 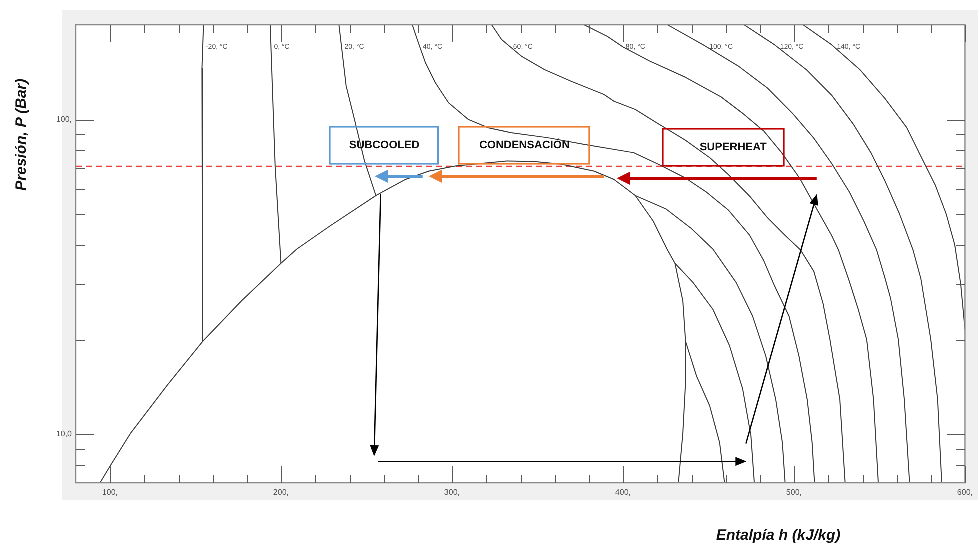 What do you see at coordinates (778, 535) in the screenshot?
I see `x-axis-title: Entalpía h (kJ/kg)` at bounding box center [778, 535].